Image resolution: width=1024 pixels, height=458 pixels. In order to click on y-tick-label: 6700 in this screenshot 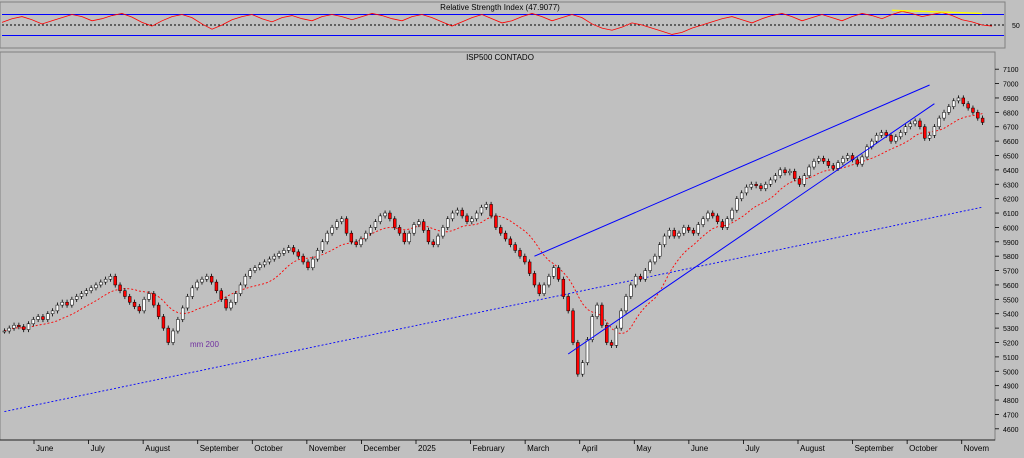, I will do `click(1011, 128)`.